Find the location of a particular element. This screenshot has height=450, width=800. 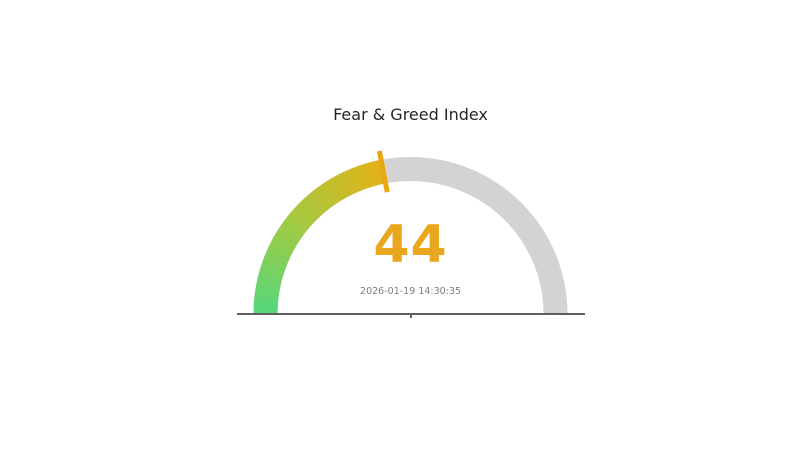

gauge-value: 44 is located at coordinates (410, 245).